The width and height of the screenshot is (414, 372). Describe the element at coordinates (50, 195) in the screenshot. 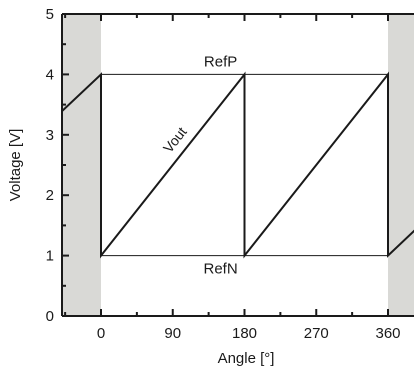

I see `y-tick-label-2: 2` at that location.